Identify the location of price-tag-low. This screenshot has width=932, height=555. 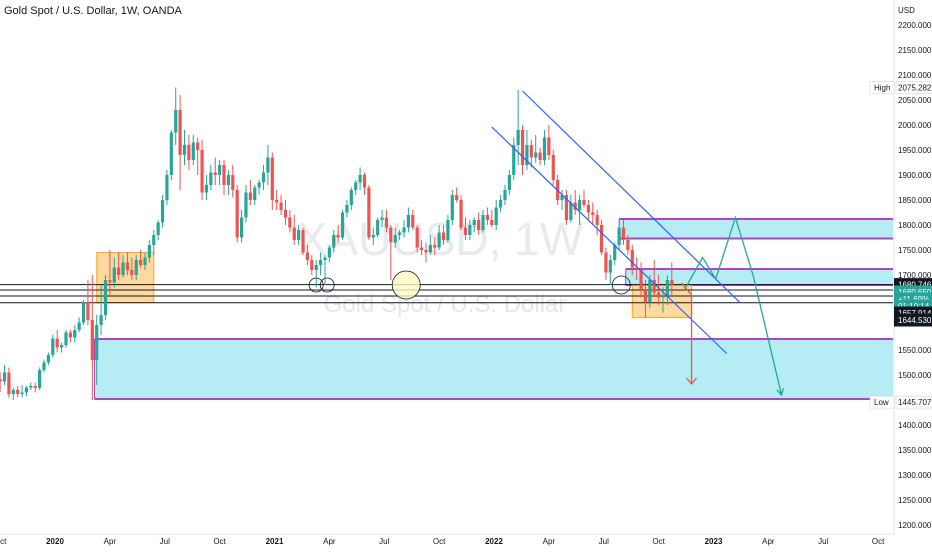
(882, 402).